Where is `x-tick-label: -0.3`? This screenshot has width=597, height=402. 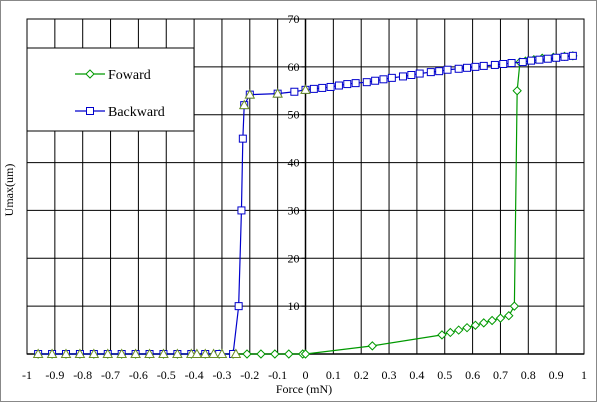 x-tick-label: -0.3 is located at coordinates (221, 375).